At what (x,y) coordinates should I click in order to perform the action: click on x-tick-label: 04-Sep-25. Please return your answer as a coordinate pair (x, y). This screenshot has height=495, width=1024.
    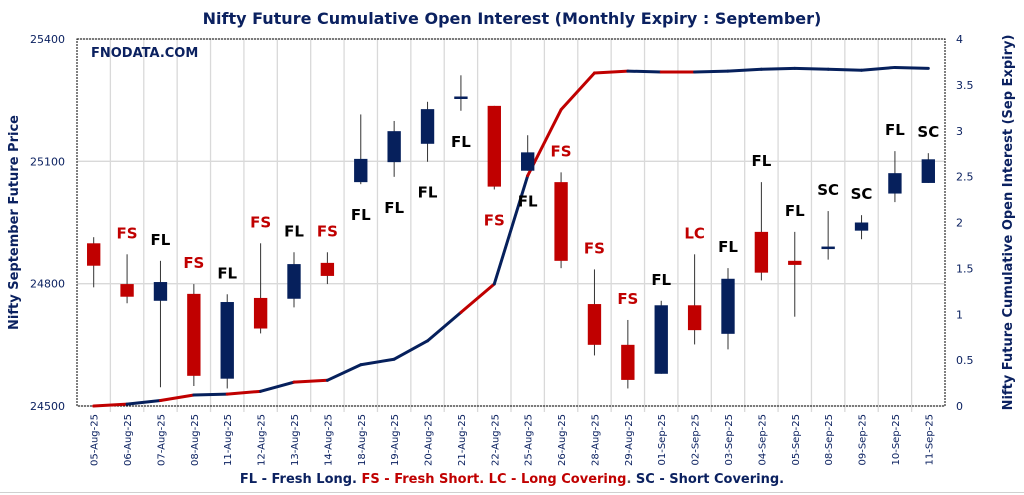
    Looking at the image, I should click on (762, 440).